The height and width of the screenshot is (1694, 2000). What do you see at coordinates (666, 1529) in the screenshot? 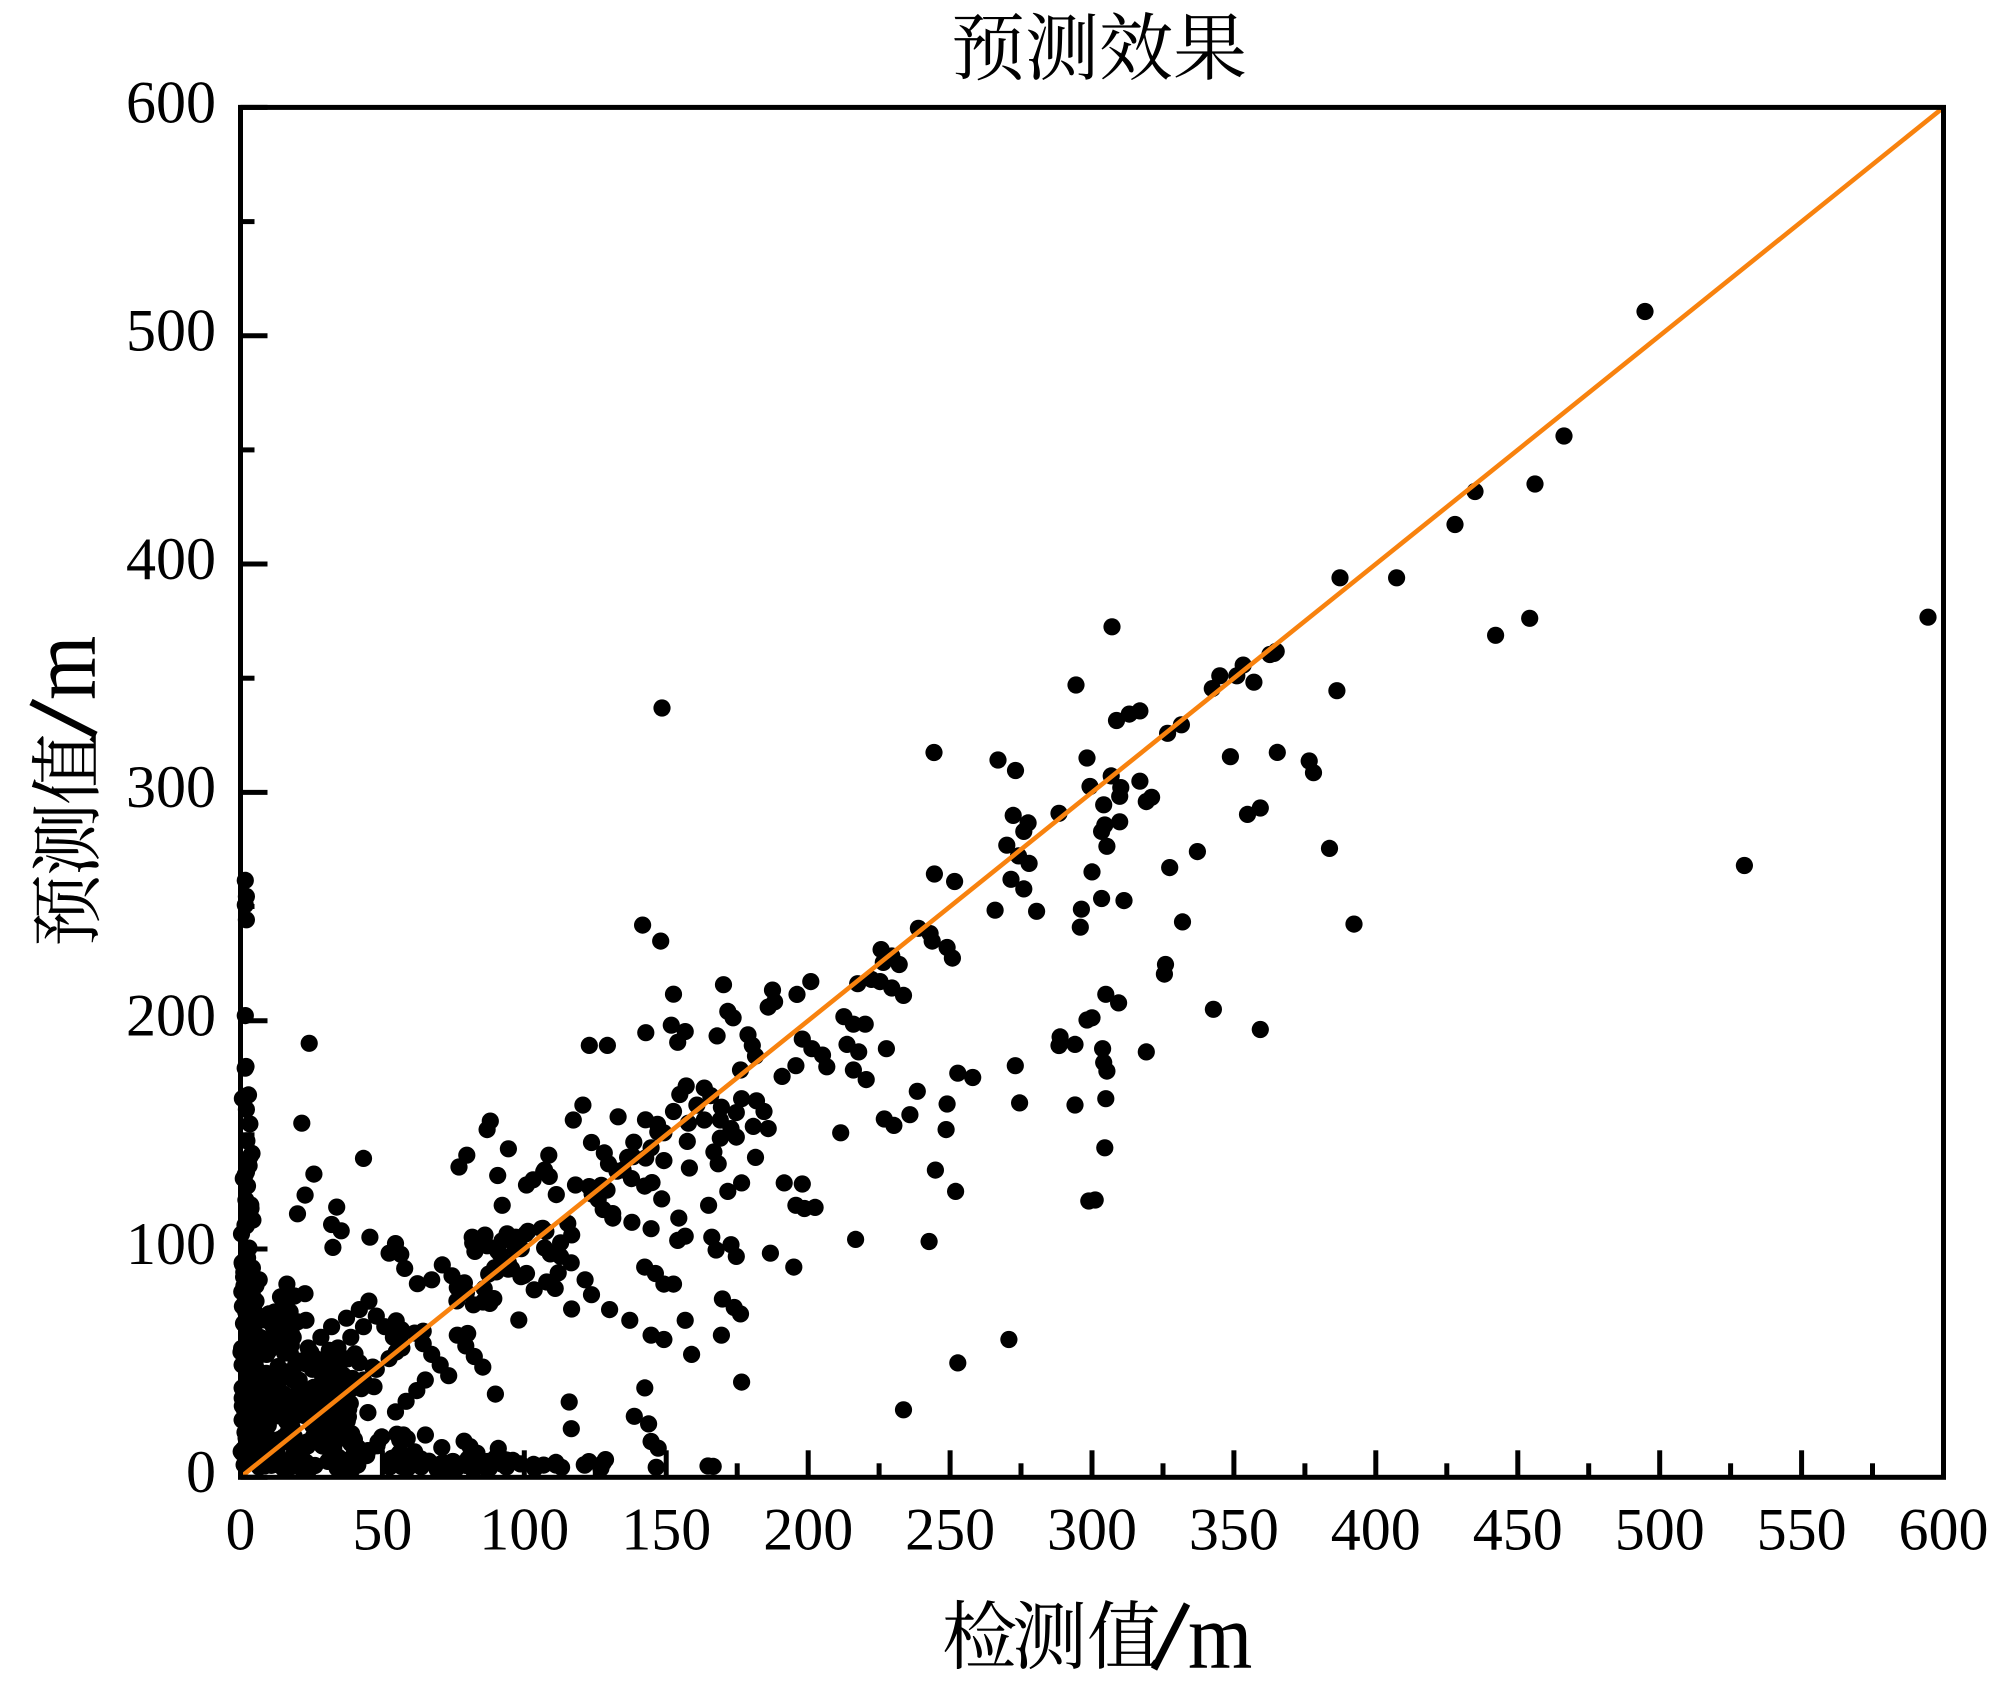
I see `svg-text: 150` at bounding box center [666, 1529].